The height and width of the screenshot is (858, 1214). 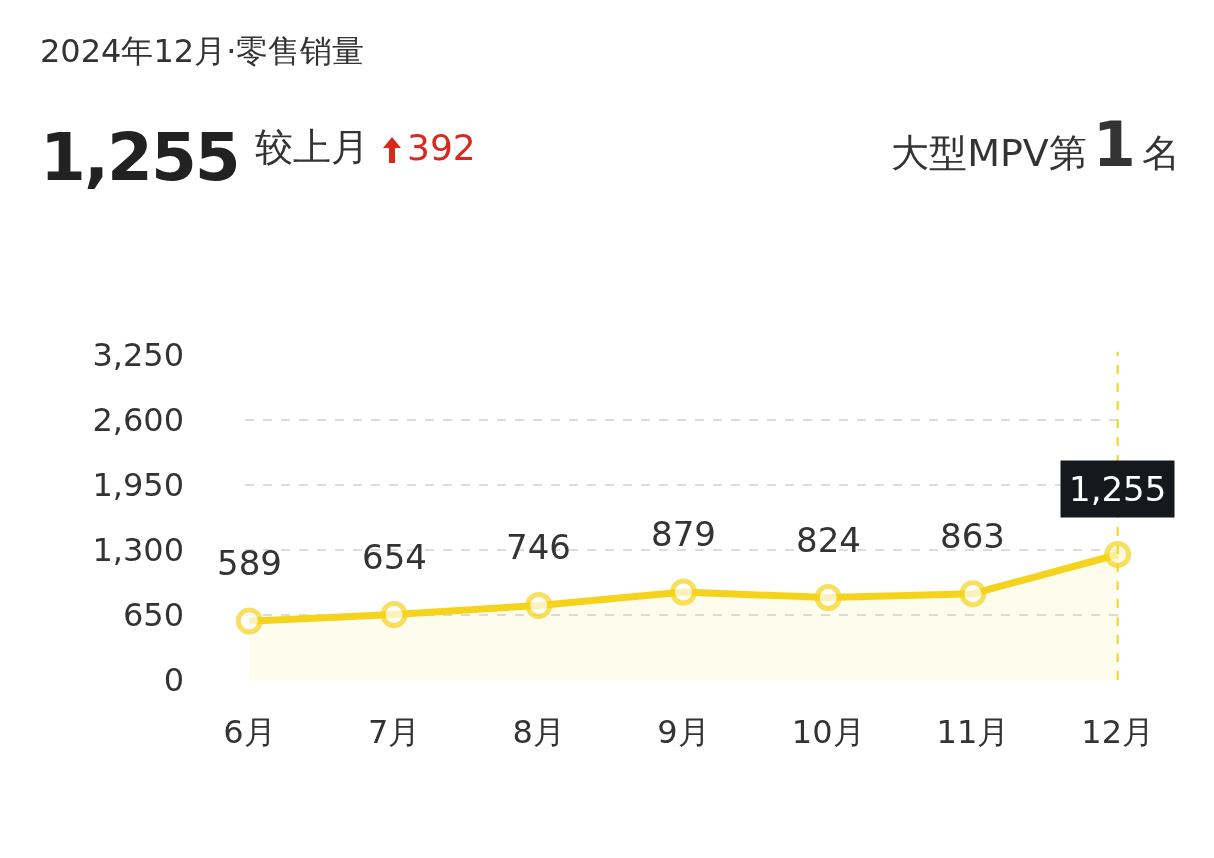 What do you see at coordinates (202, 51) in the screenshot?
I see `chart-title: 2024年12月·零售销量` at bounding box center [202, 51].